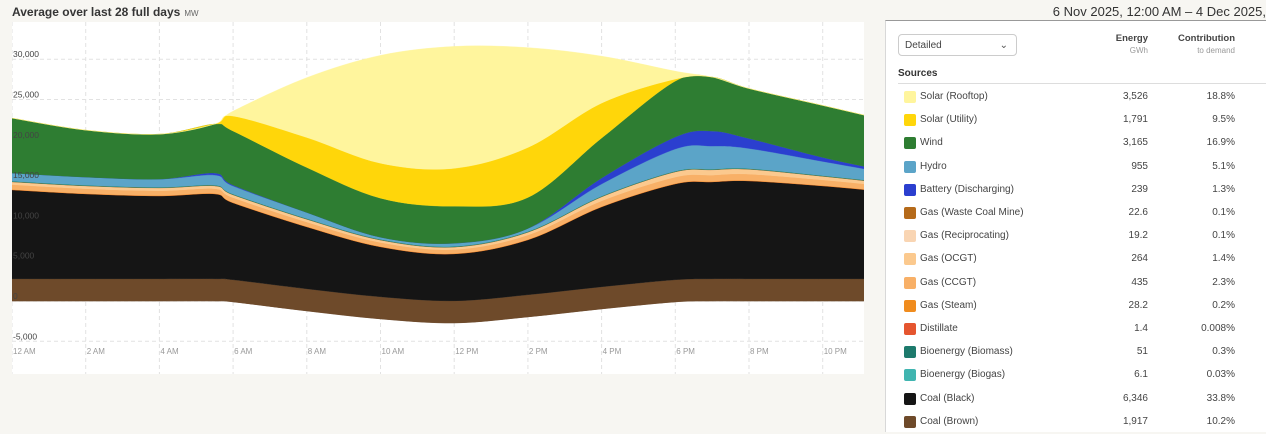 The width and height of the screenshot is (1266, 434). What do you see at coordinates (1076, 424) in the screenshot?
I see `source-row: Coal (Brown) 1,917 10.2%` at bounding box center [1076, 424].